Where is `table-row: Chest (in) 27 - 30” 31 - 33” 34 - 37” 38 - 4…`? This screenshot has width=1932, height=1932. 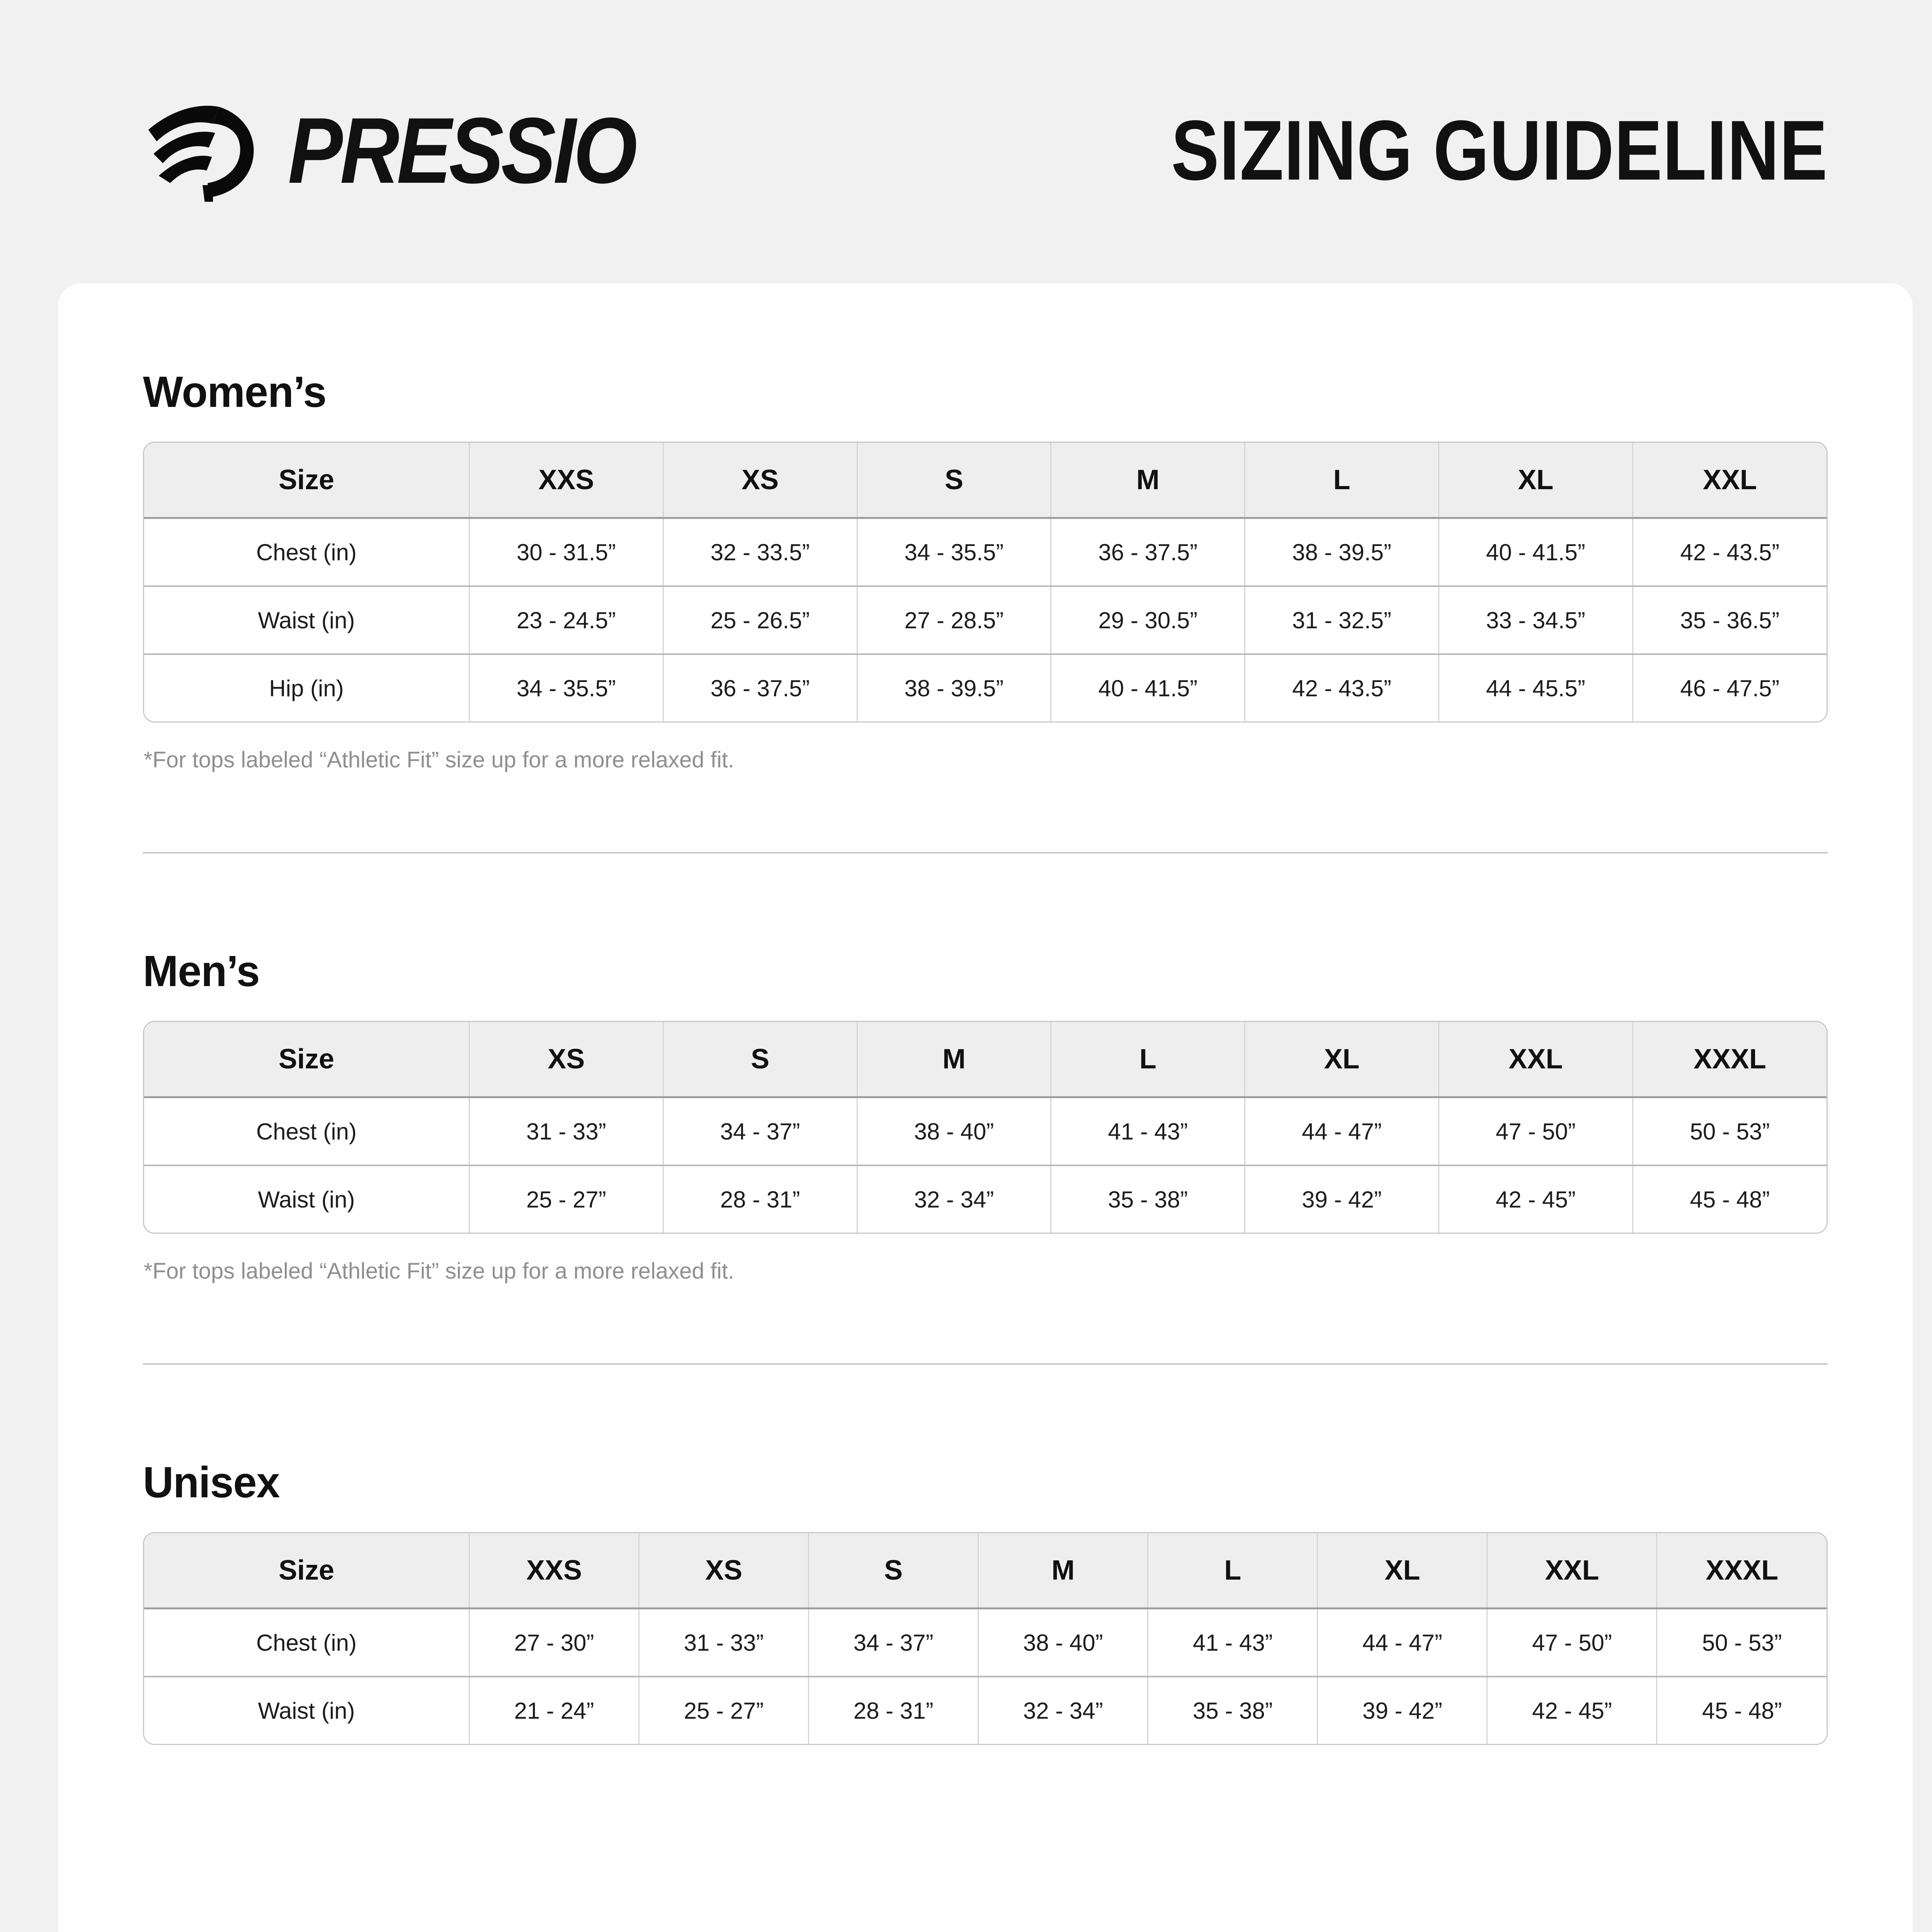 table-row: Chest (in) 27 - 30” 31 - 33” 34 - 37” 38 - 4… is located at coordinates (985, 1643).